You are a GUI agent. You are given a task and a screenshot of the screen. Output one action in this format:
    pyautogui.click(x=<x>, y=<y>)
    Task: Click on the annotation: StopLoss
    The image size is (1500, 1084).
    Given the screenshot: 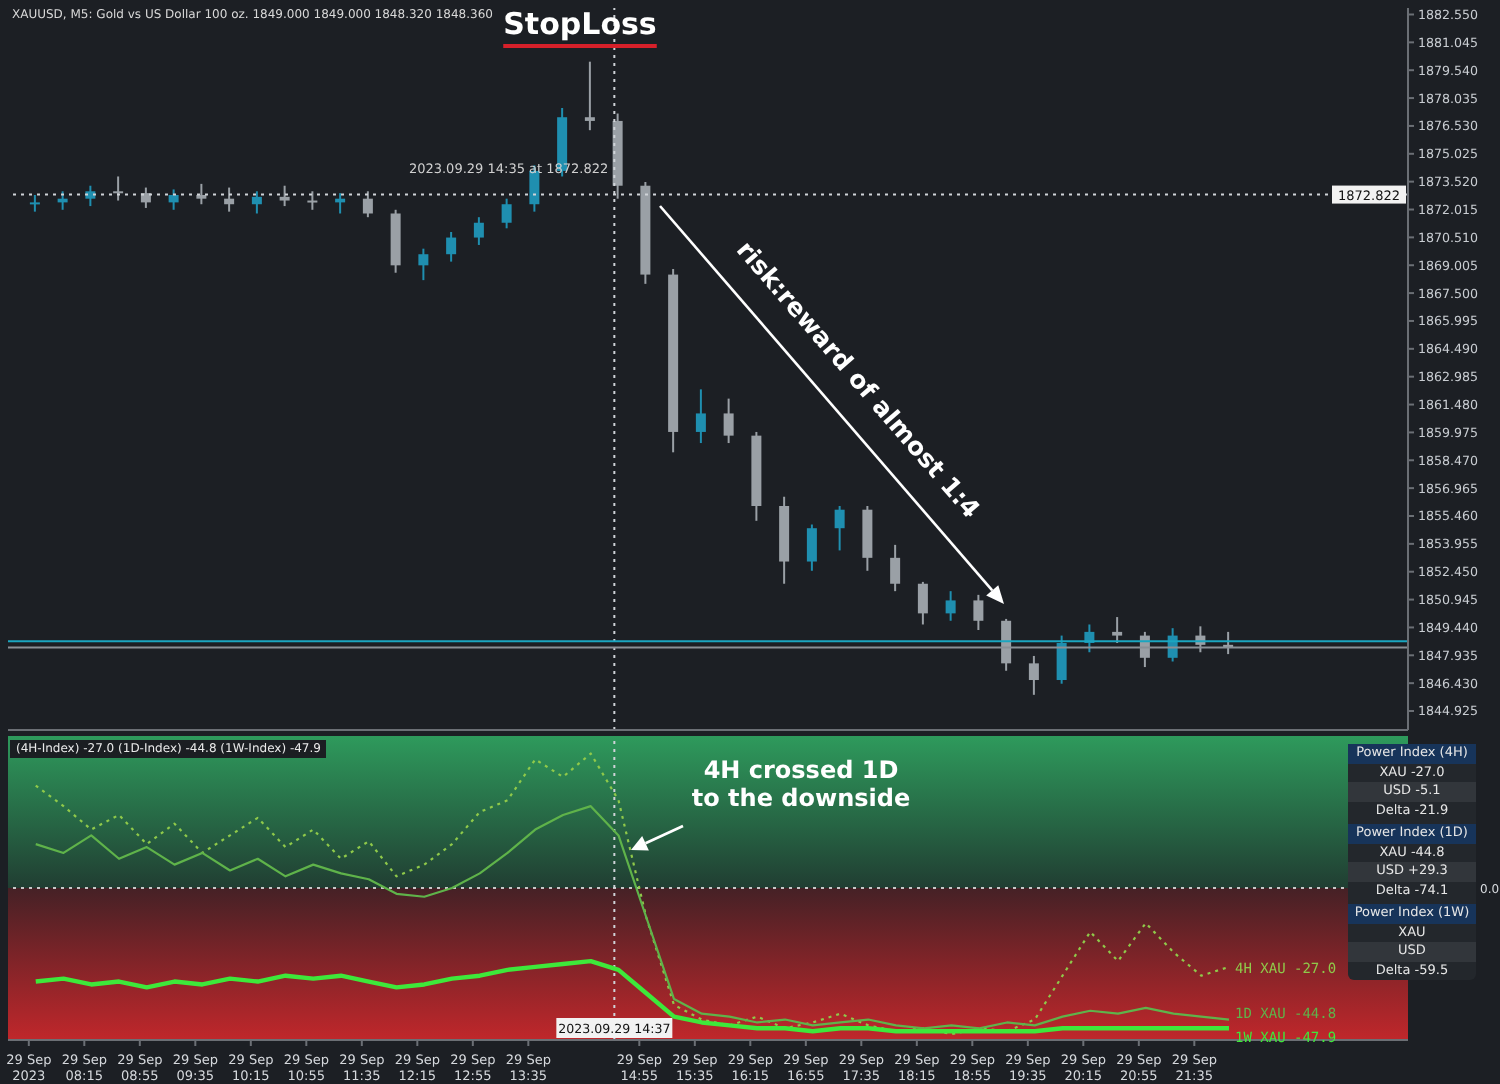 What is the action you would take?
    pyautogui.click(x=580, y=24)
    